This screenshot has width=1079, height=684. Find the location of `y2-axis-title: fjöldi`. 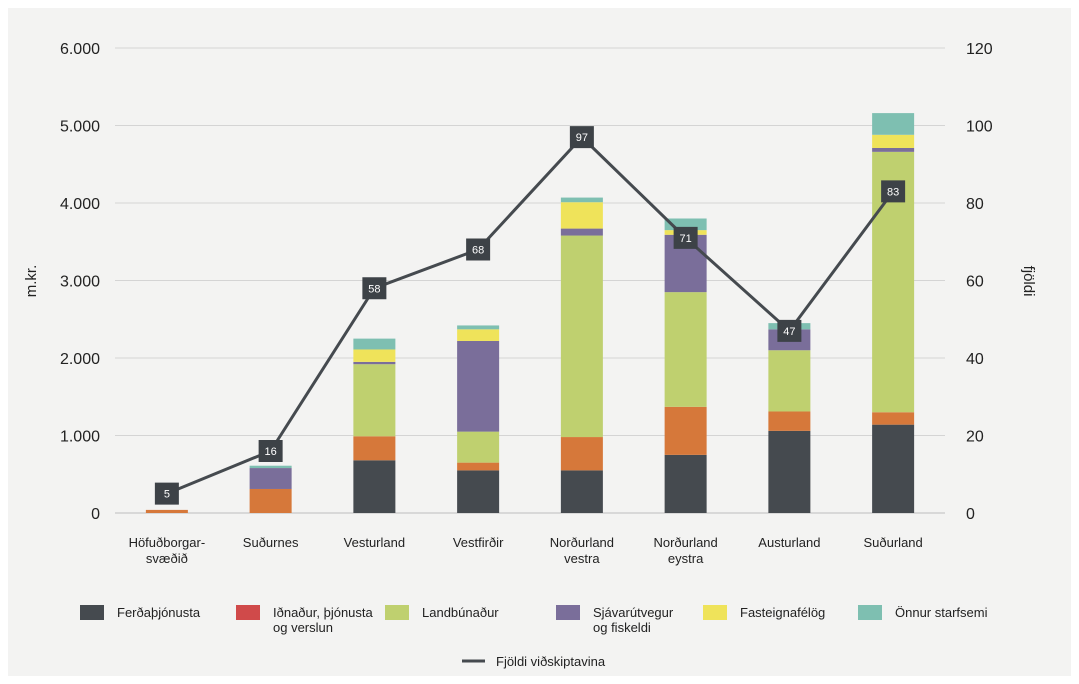

y2-axis-title: fjöldi is located at coordinates (1028, 281).